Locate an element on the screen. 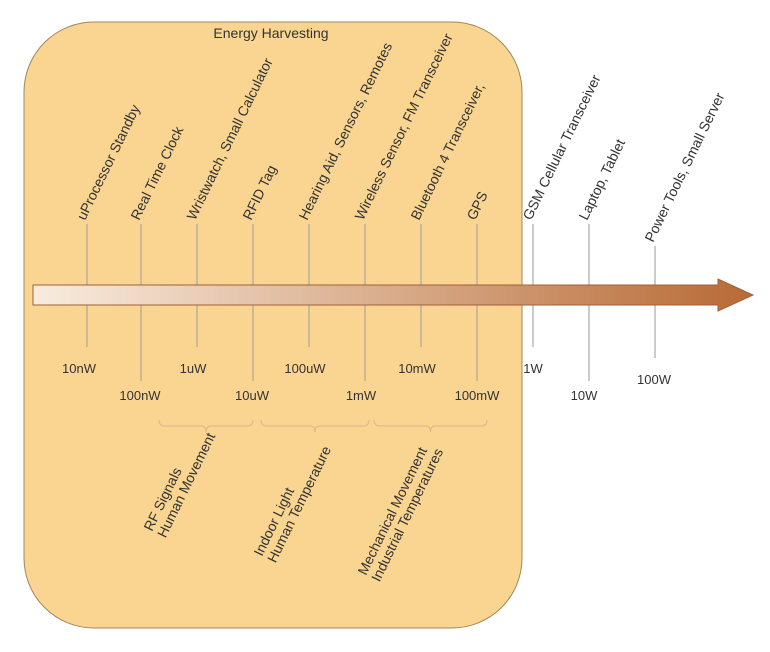 The width and height of the screenshot is (770, 652). power-level-label: 1W is located at coordinates (533, 368).